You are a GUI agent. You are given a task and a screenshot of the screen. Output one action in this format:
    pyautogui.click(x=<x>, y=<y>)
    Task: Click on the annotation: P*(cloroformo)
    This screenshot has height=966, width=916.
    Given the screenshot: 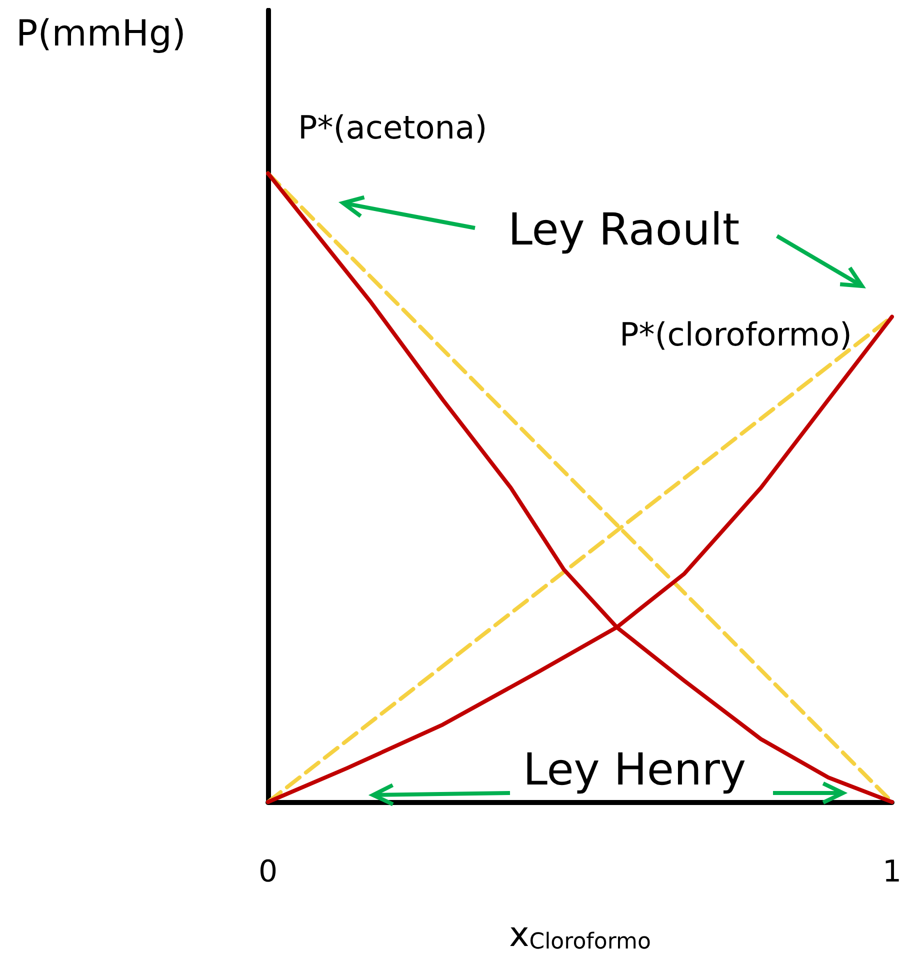 What is the action you would take?
    pyautogui.click(x=735, y=335)
    